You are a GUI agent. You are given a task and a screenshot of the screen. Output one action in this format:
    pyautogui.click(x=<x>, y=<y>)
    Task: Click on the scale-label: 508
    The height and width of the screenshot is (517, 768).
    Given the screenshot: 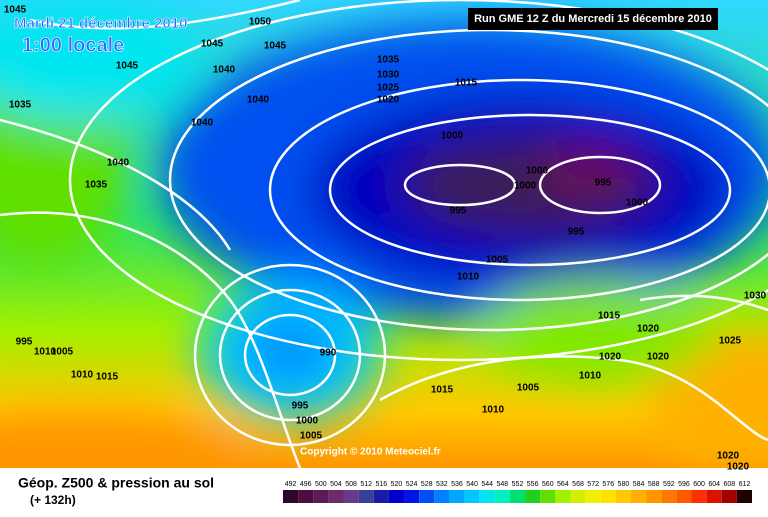 What is the action you would take?
    pyautogui.click(x=351, y=484)
    